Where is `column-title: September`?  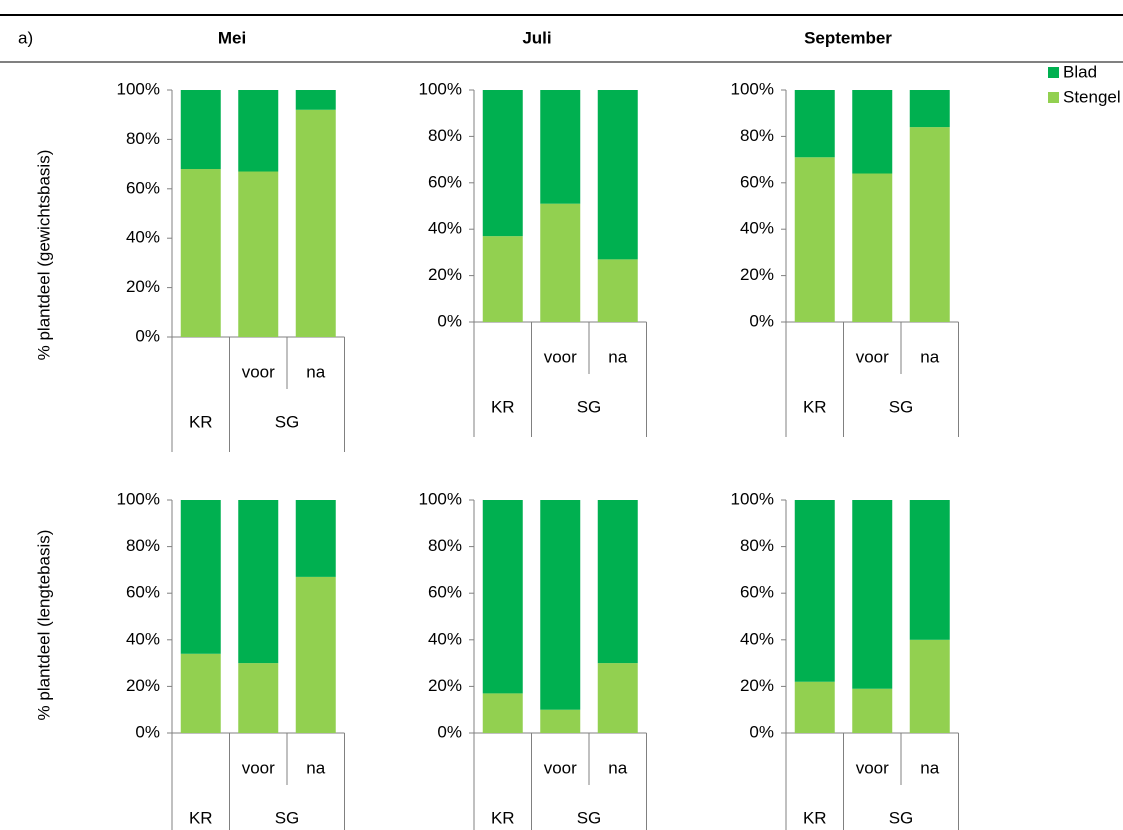 column-title: September is located at coordinates (848, 37).